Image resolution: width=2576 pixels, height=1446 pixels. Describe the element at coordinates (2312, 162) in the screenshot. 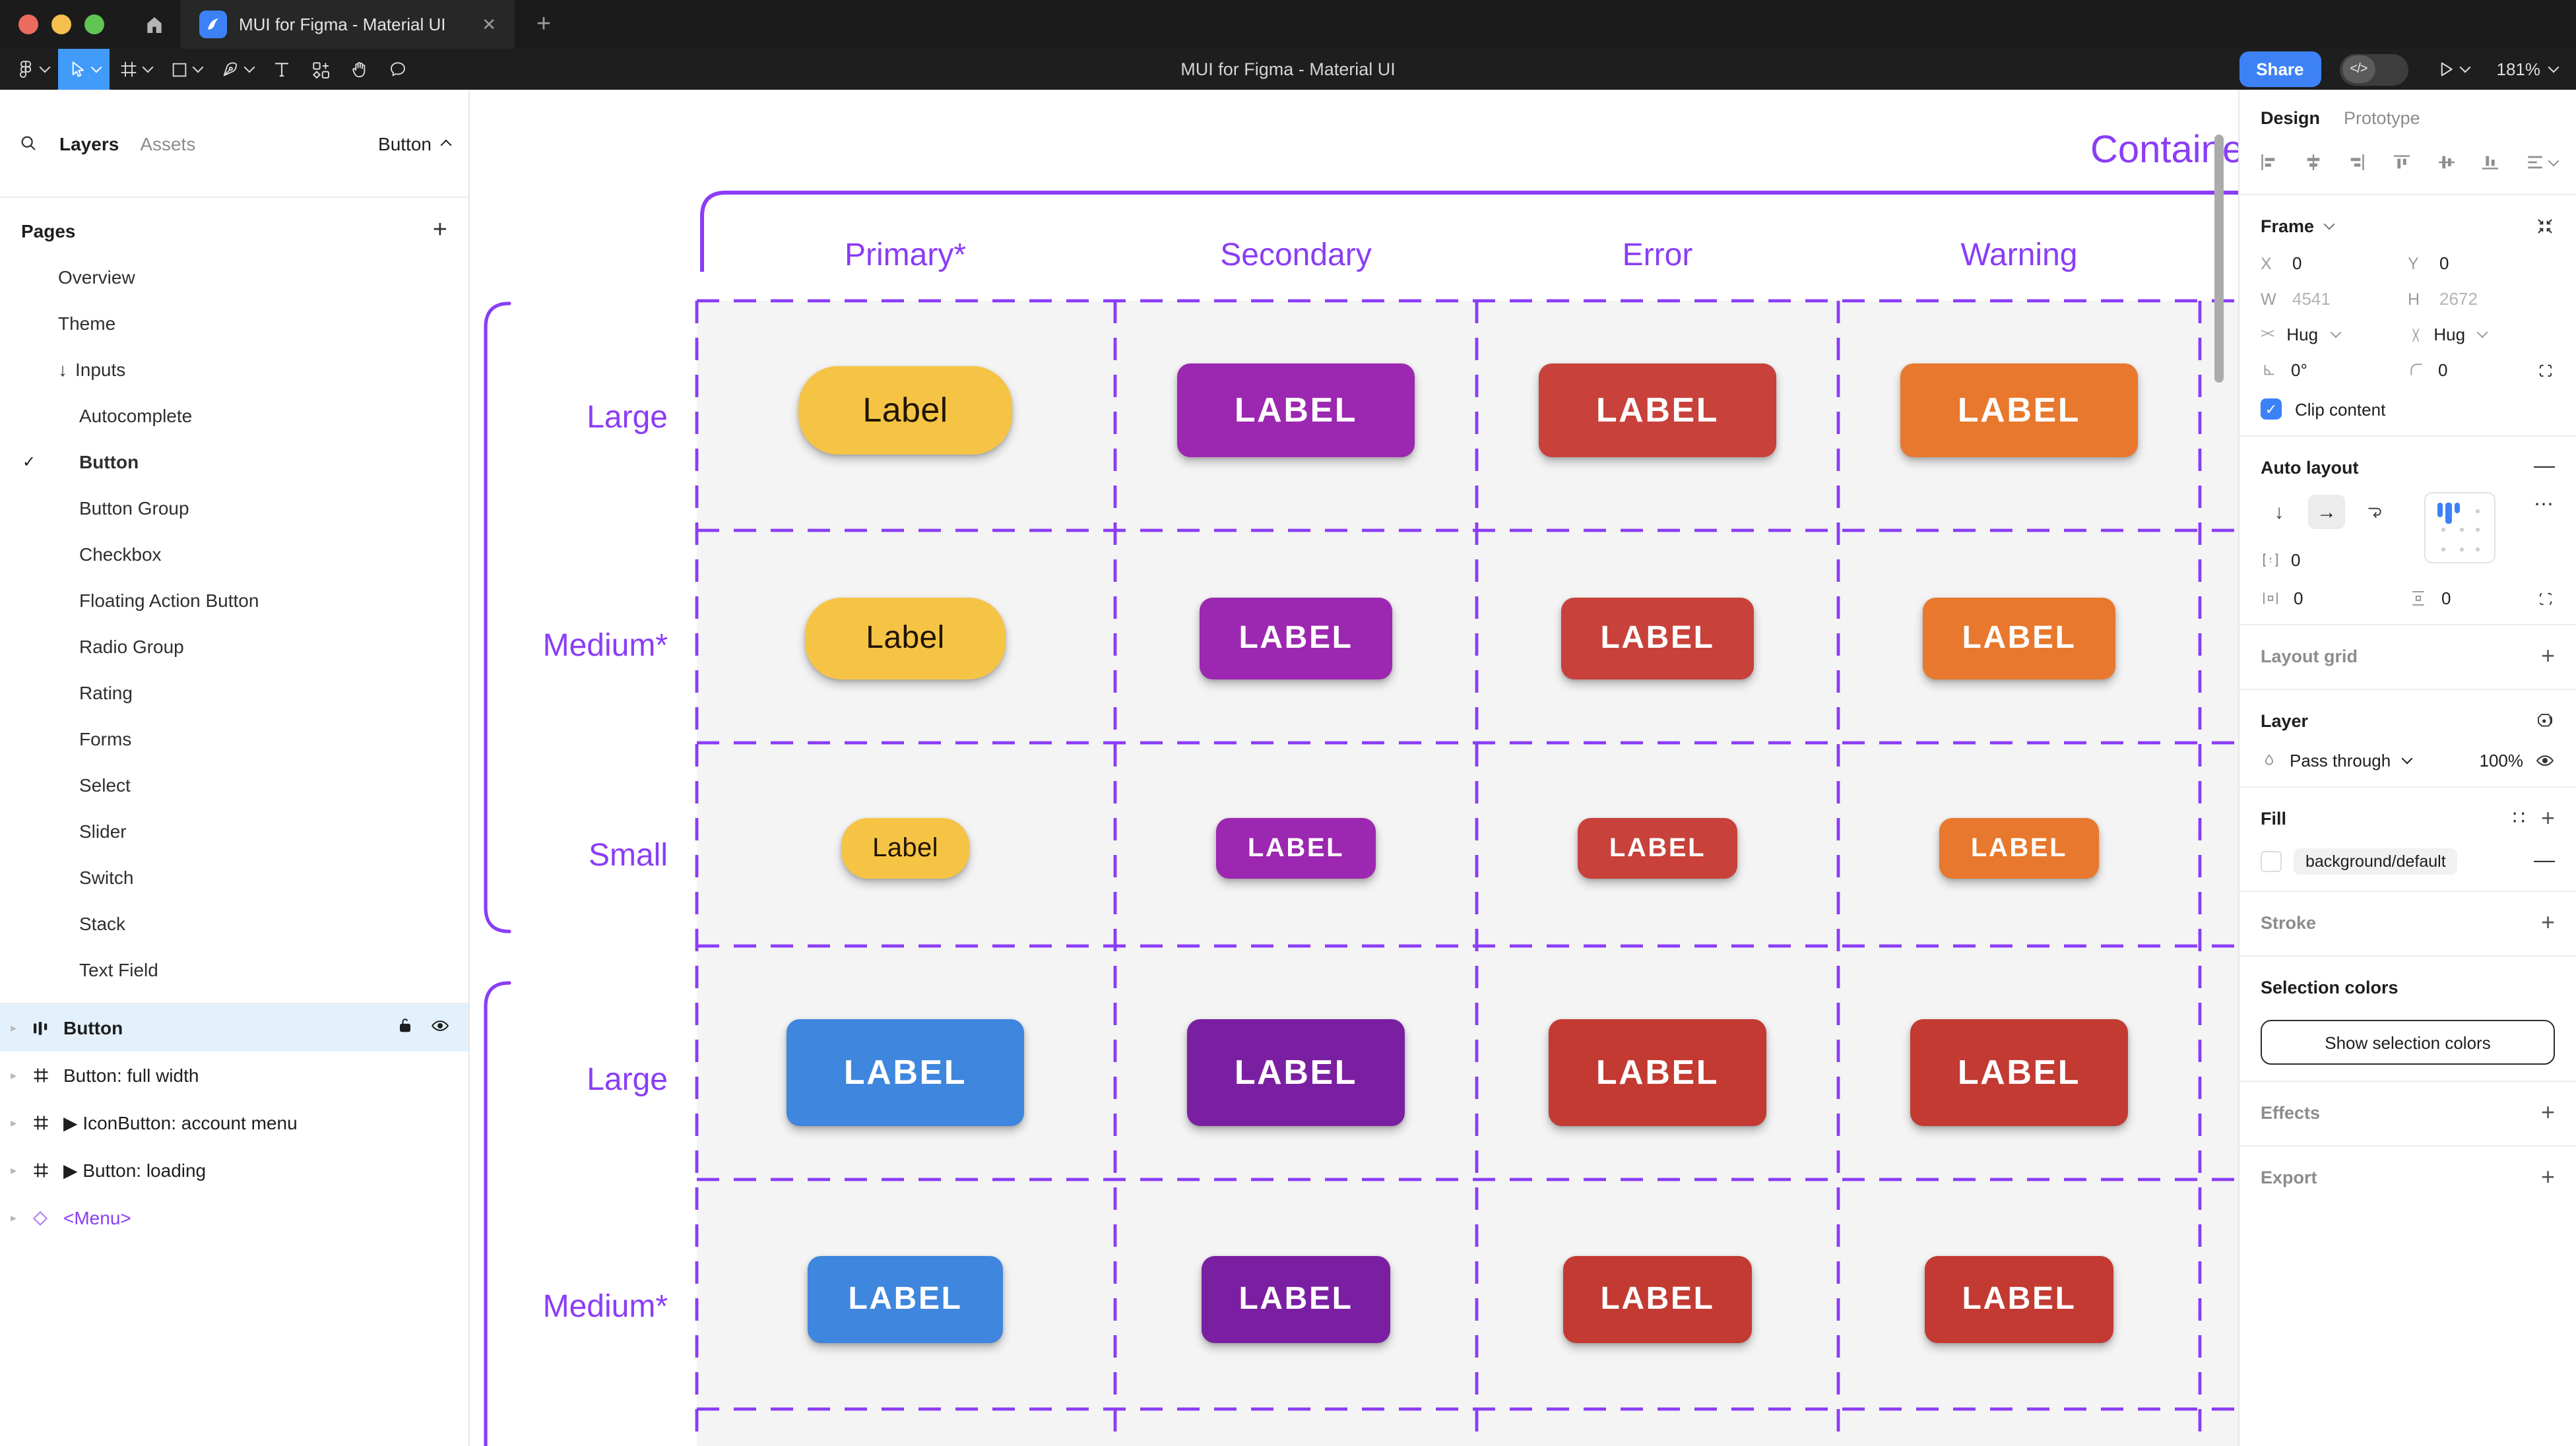

I see `align-horizontal-center-icon` at that location.